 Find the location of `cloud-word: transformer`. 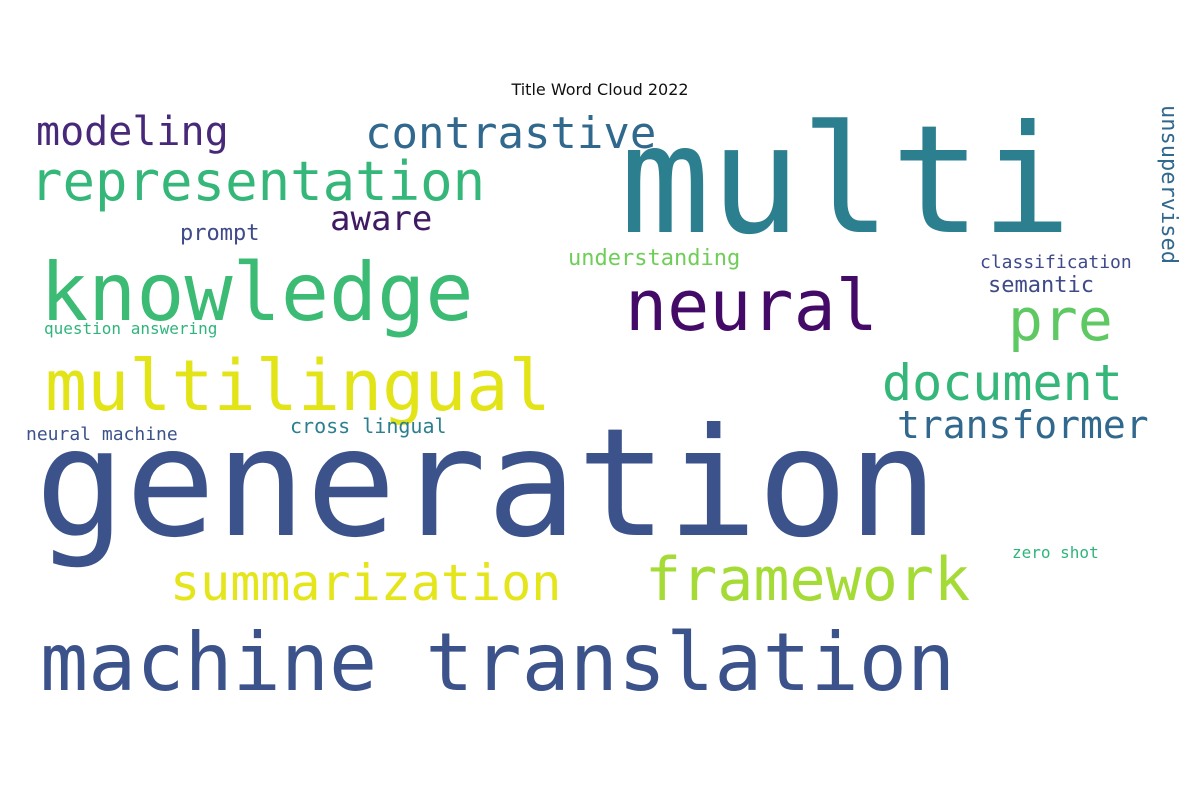

cloud-word: transformer is located at coordinates (1023, 425).